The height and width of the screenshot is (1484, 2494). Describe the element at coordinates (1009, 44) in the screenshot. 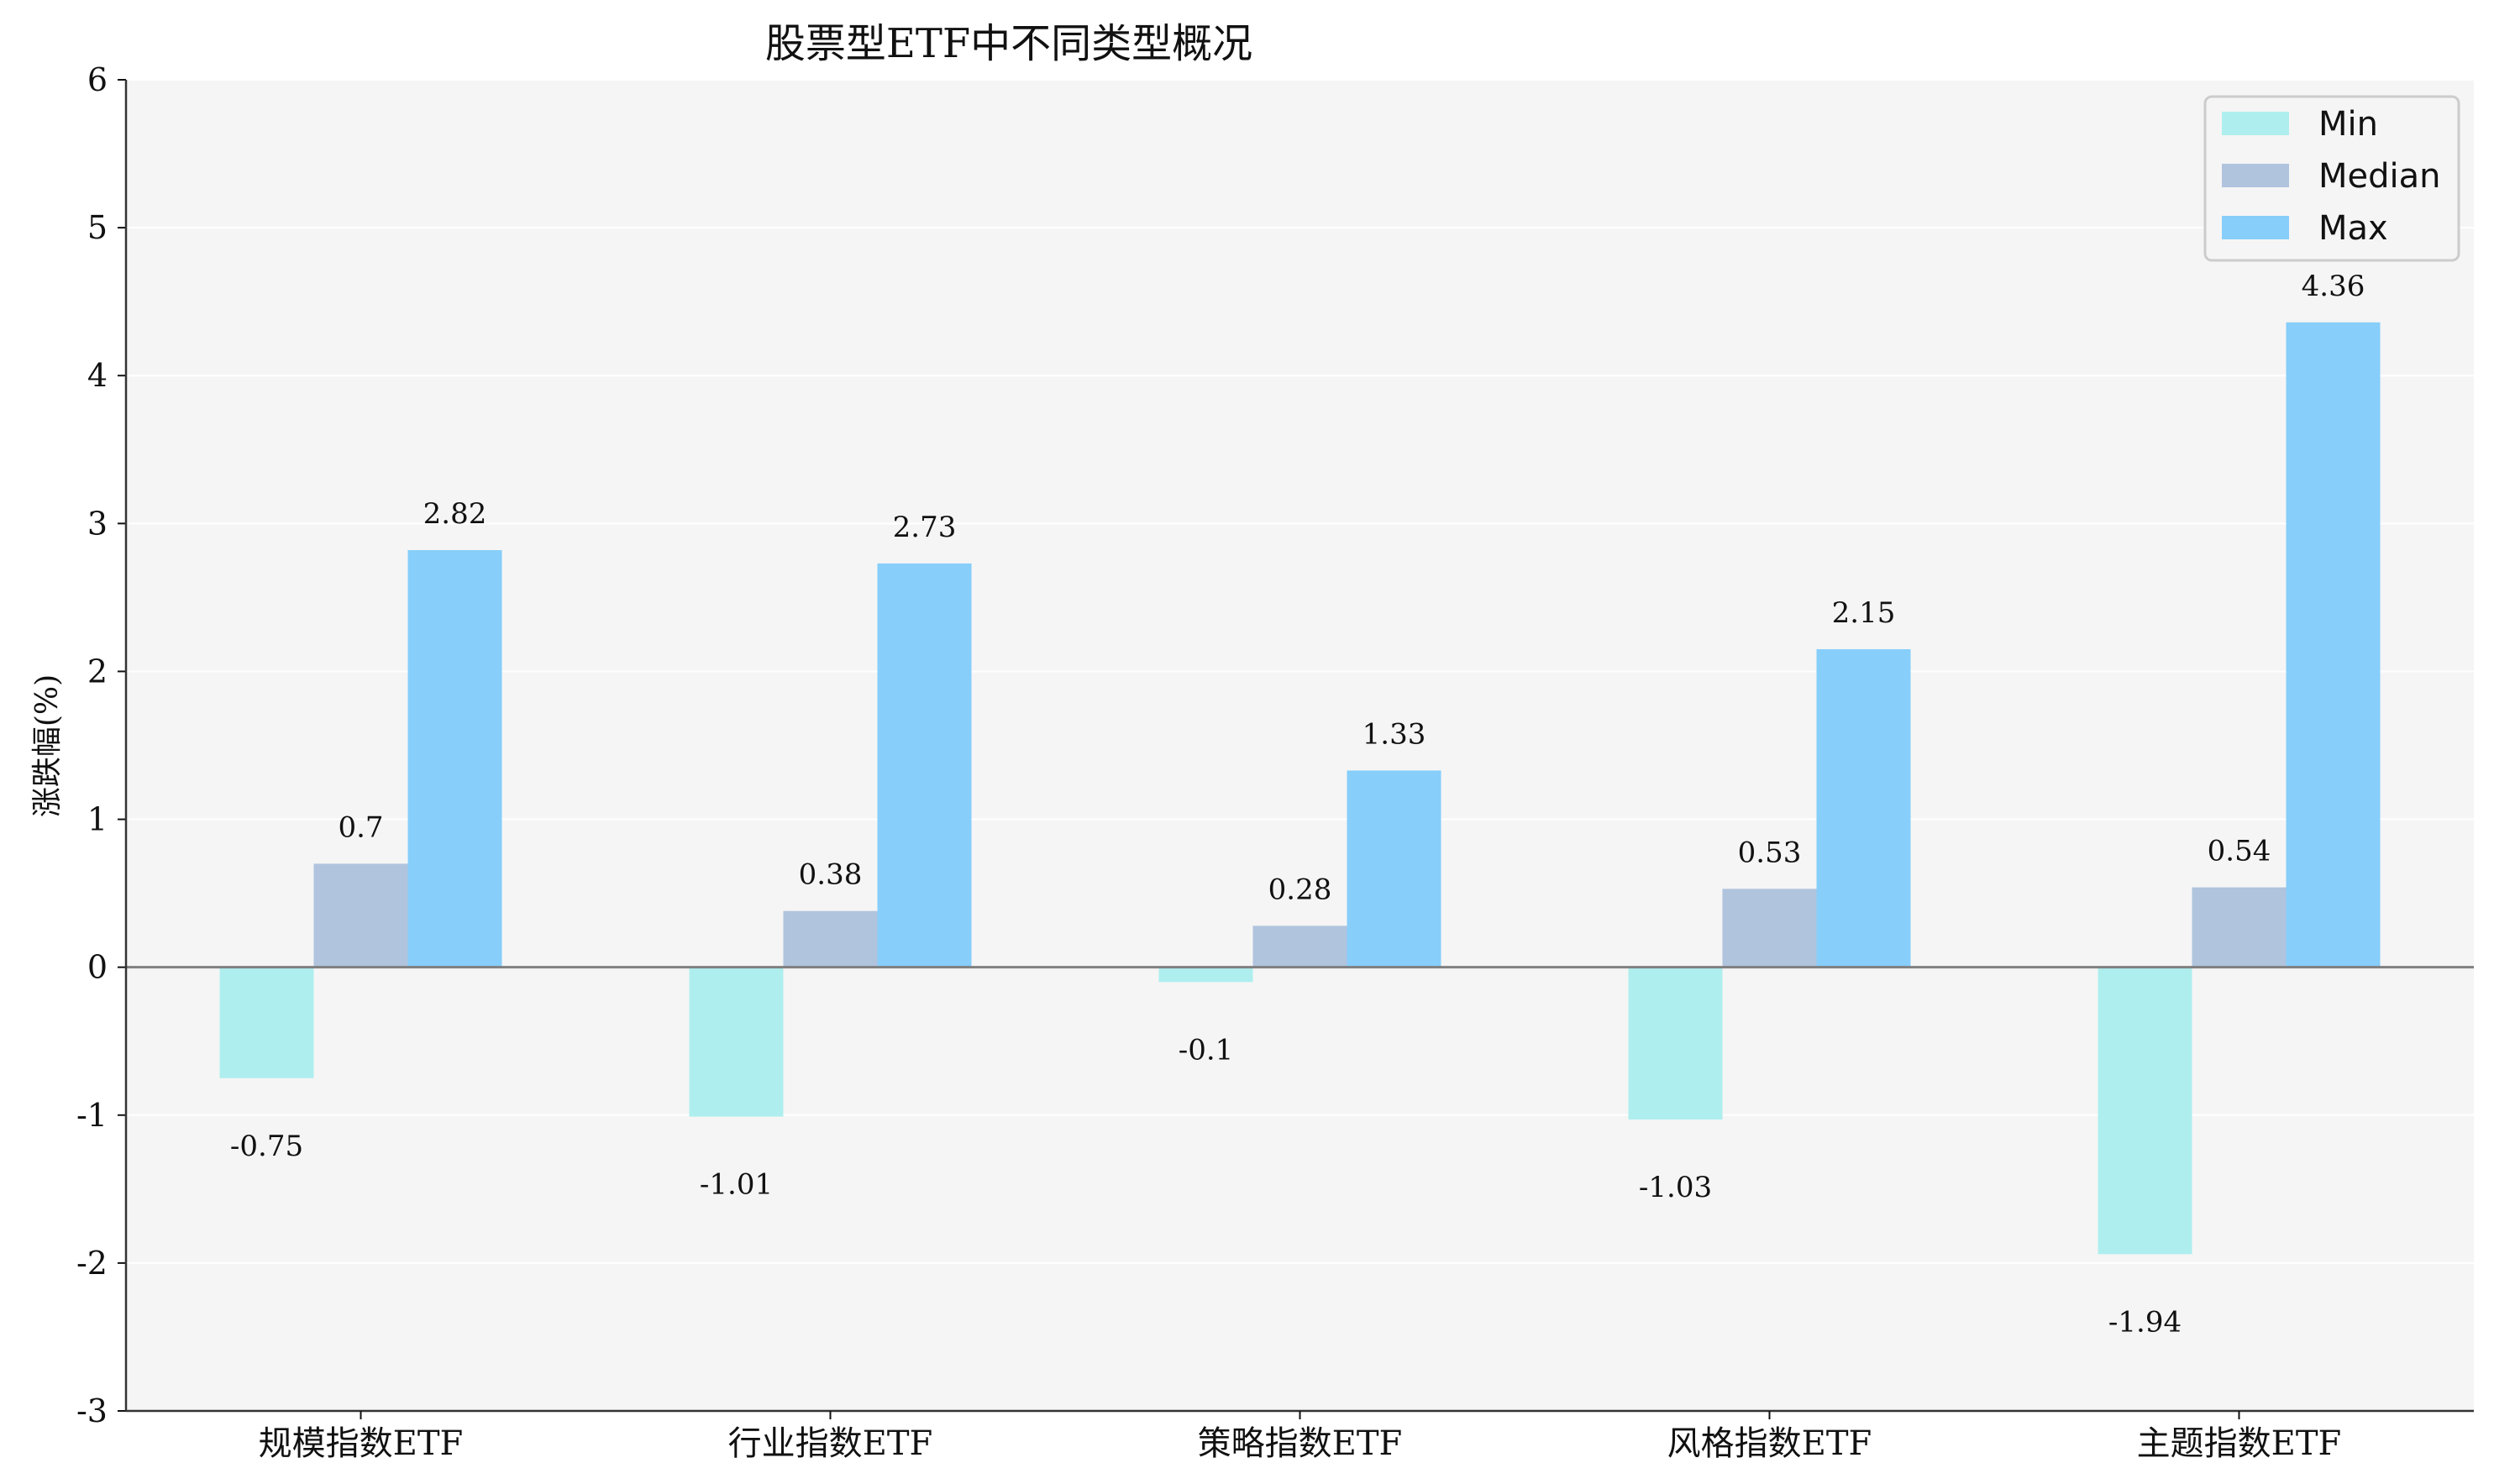

I see `chart-title: 股票型ETF中不同类型概况` at that location.